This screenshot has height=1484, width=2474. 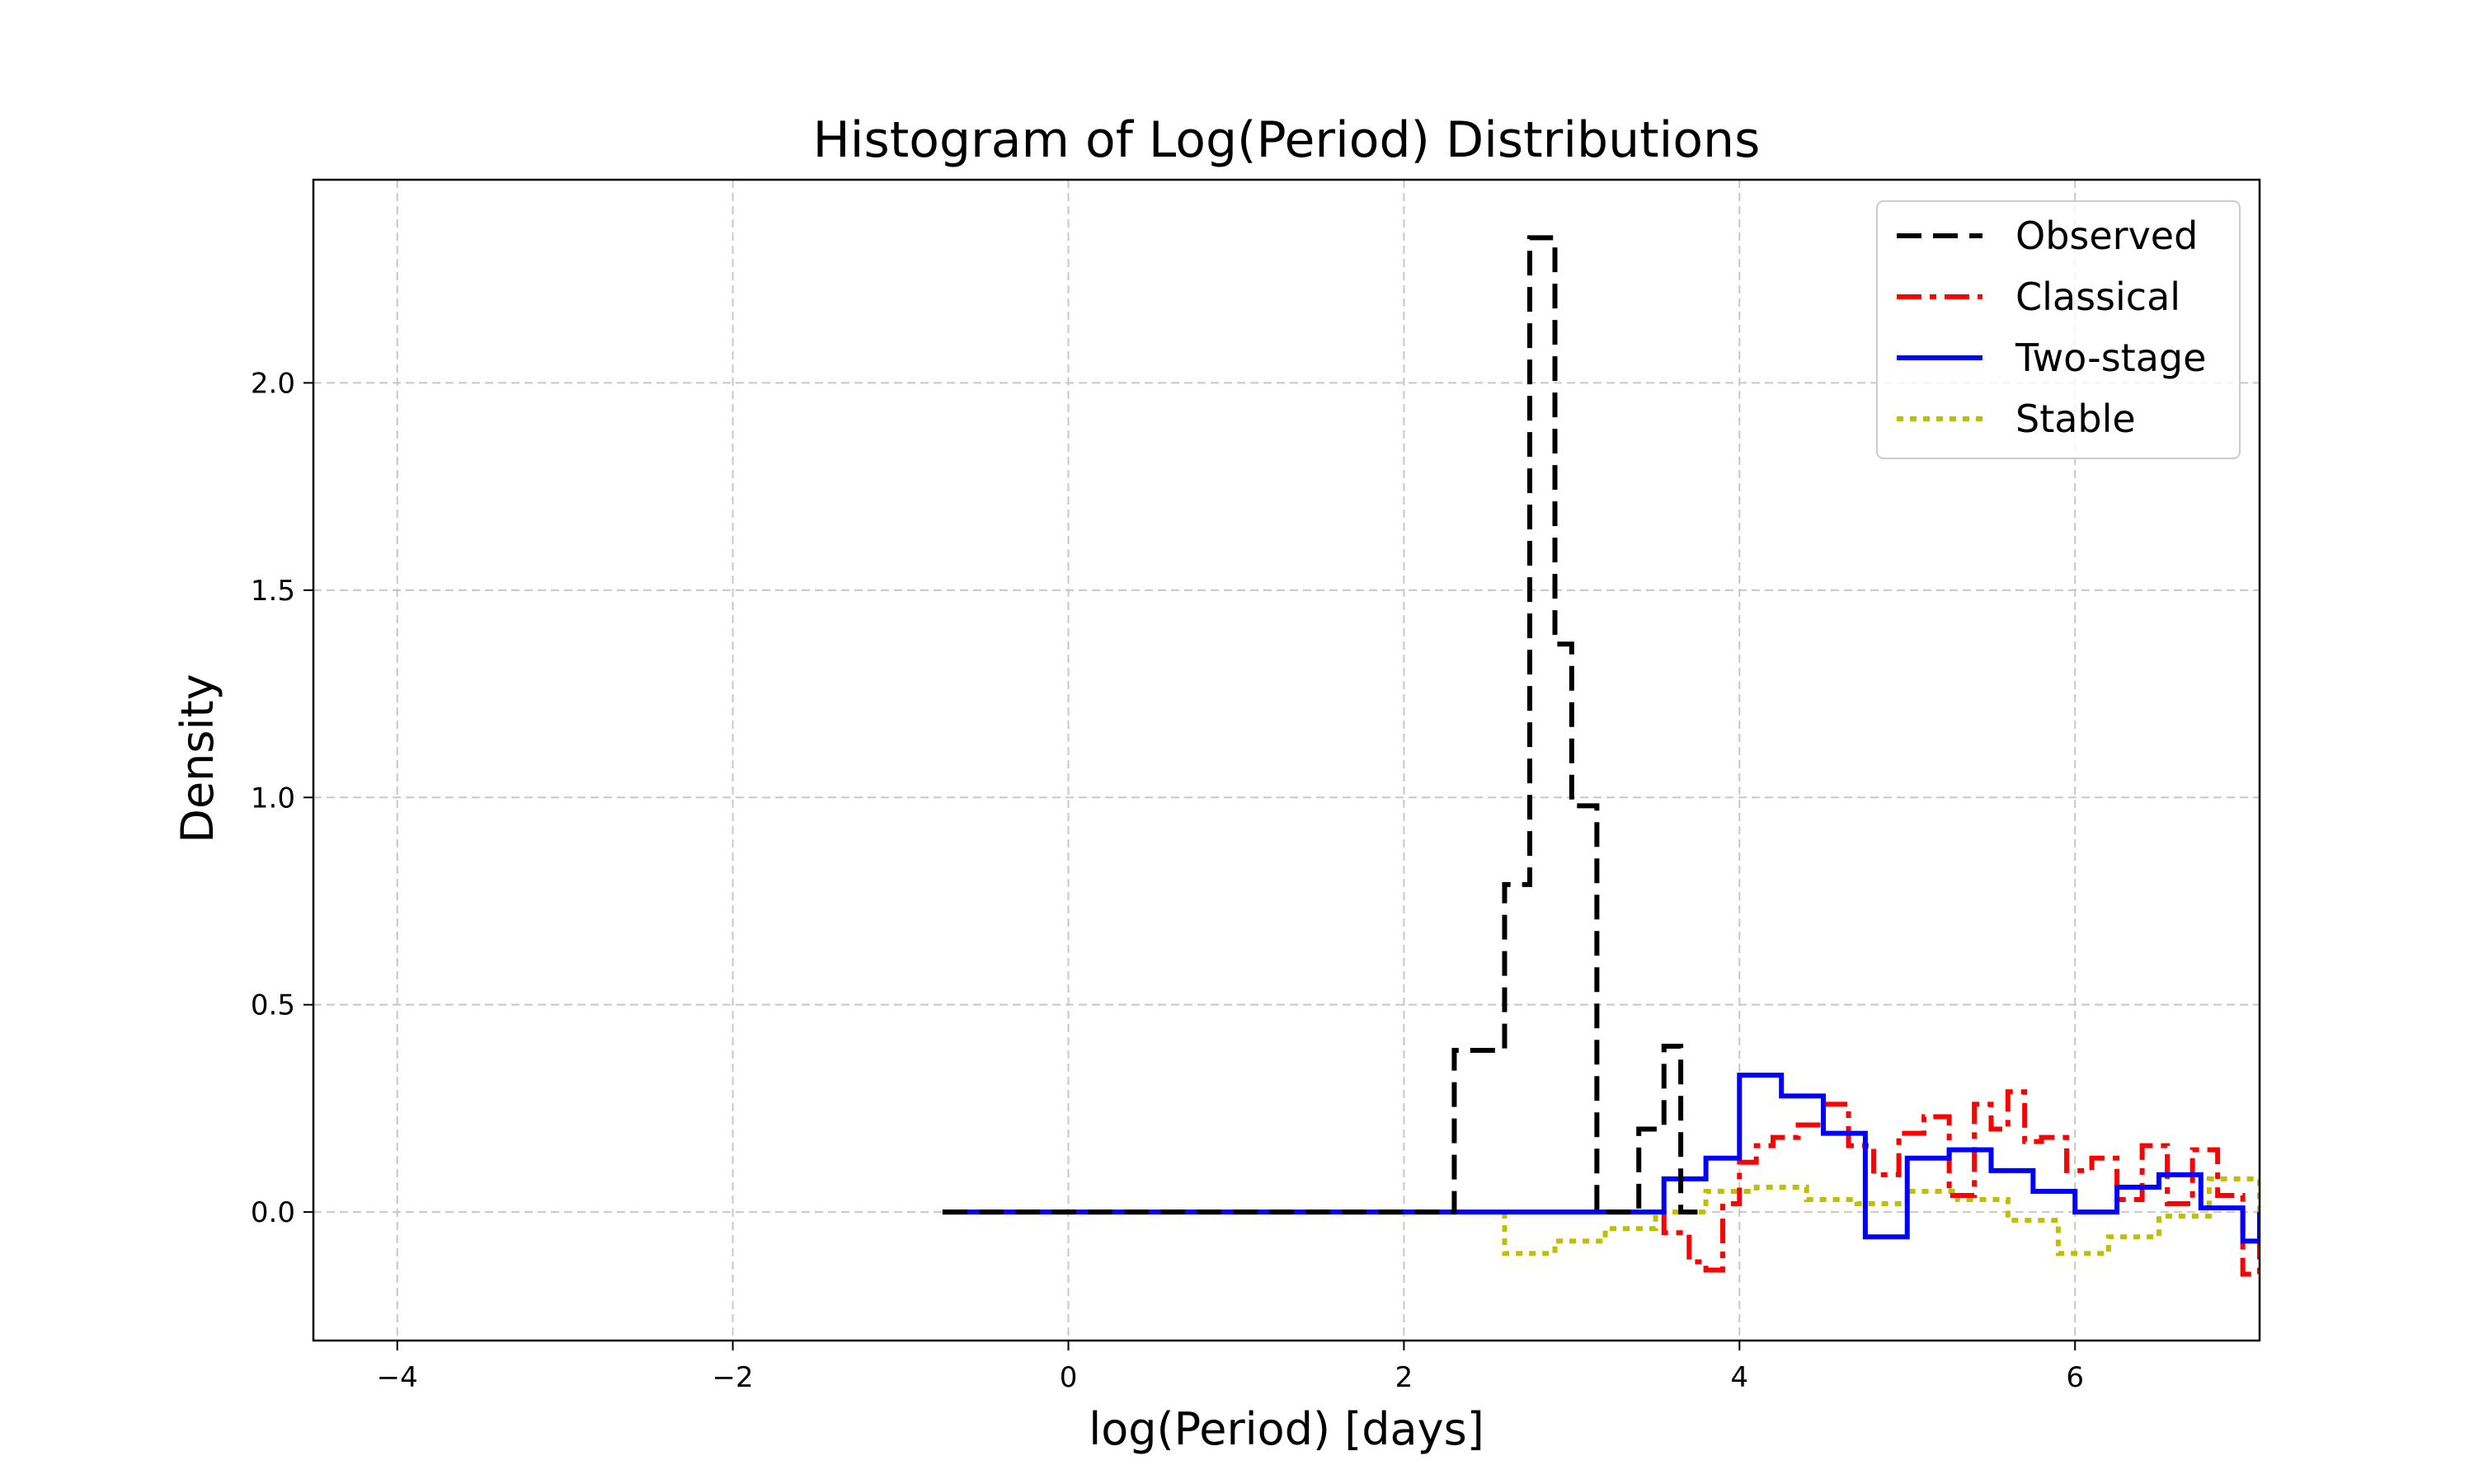 I want to click on y-axis-label: Density, so click(x=197, y=758).